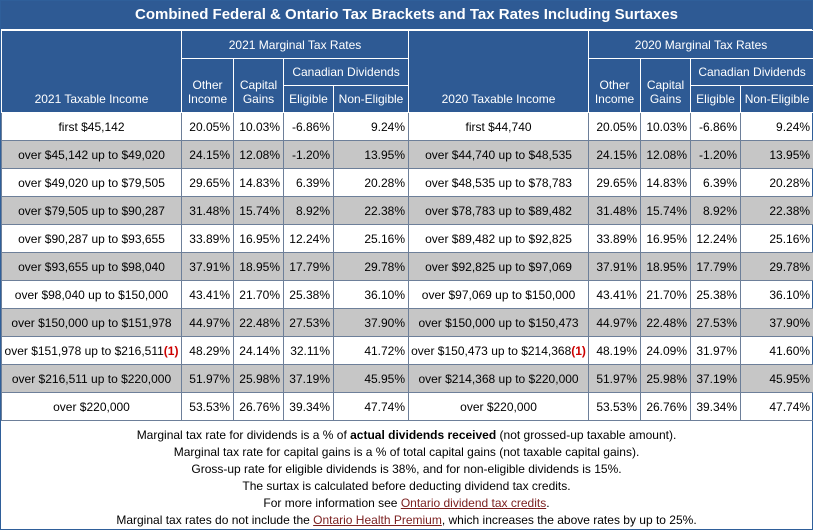 Image resolution: width=813 pixels, height=532 pixels. I want to click on non-eligible-dividends-2020-cell: 45.95%, so click(776, 378).